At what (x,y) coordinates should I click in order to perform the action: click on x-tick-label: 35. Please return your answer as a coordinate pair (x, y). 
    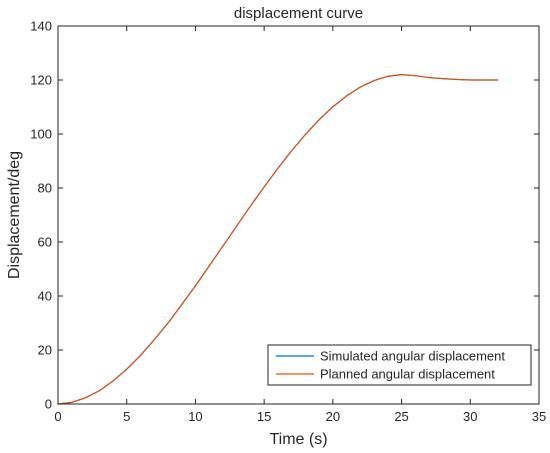
    Looking at the image, I should click on (539, 416).